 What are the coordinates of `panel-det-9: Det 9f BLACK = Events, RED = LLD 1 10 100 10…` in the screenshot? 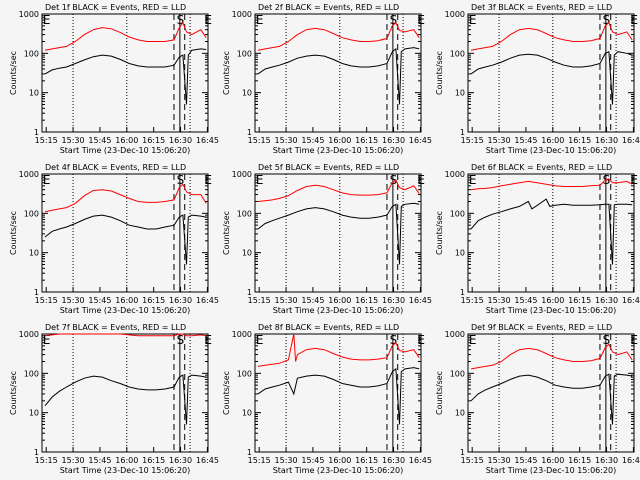 It's located at (537, 399).